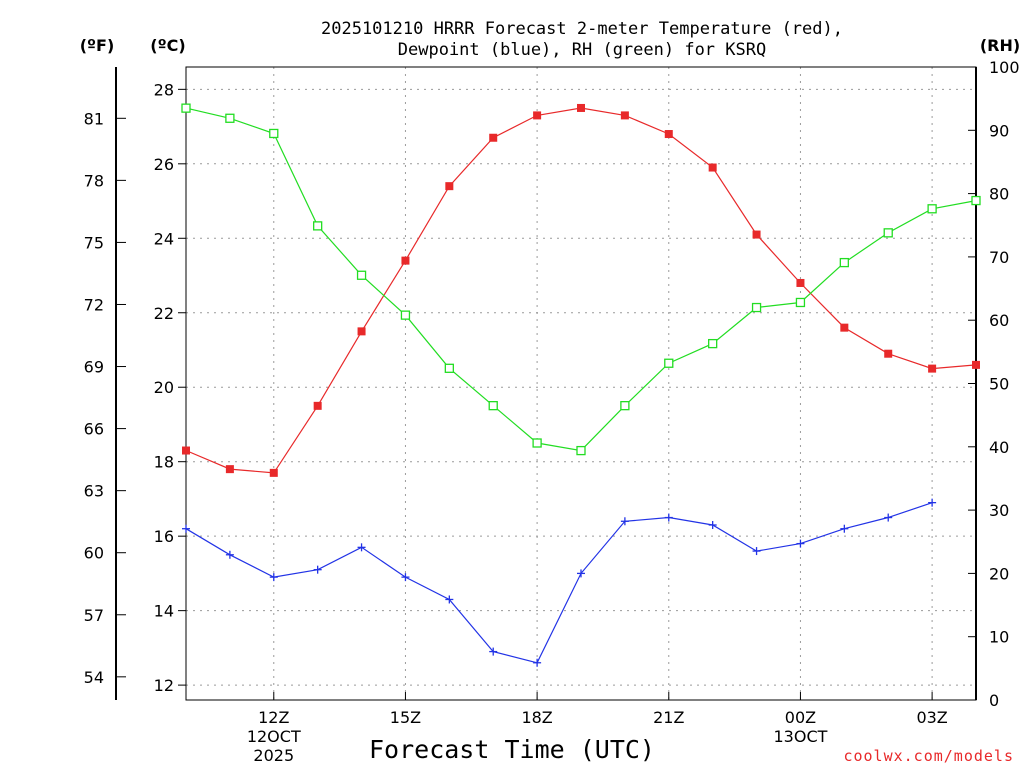  I want to click on x-tick-label: 12Z, so click(273, 717).